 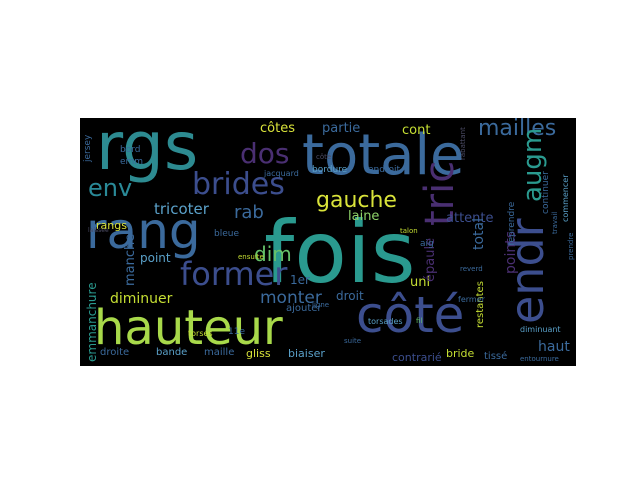 I want to click on word-emmanchure: emmanchure, so click(x=92, y=322).